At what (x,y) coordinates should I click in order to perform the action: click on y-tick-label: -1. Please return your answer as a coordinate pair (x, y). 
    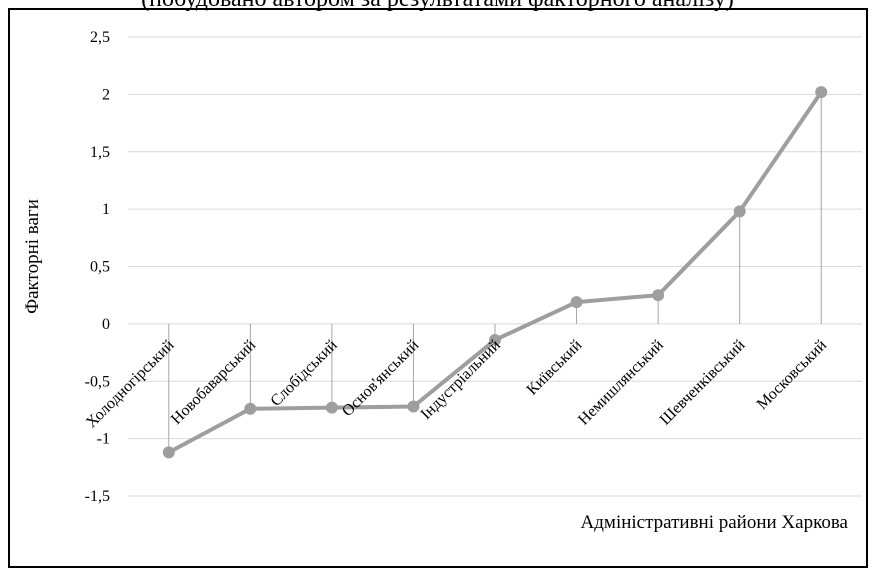
    Looking at the image, I should click on (103, 439).